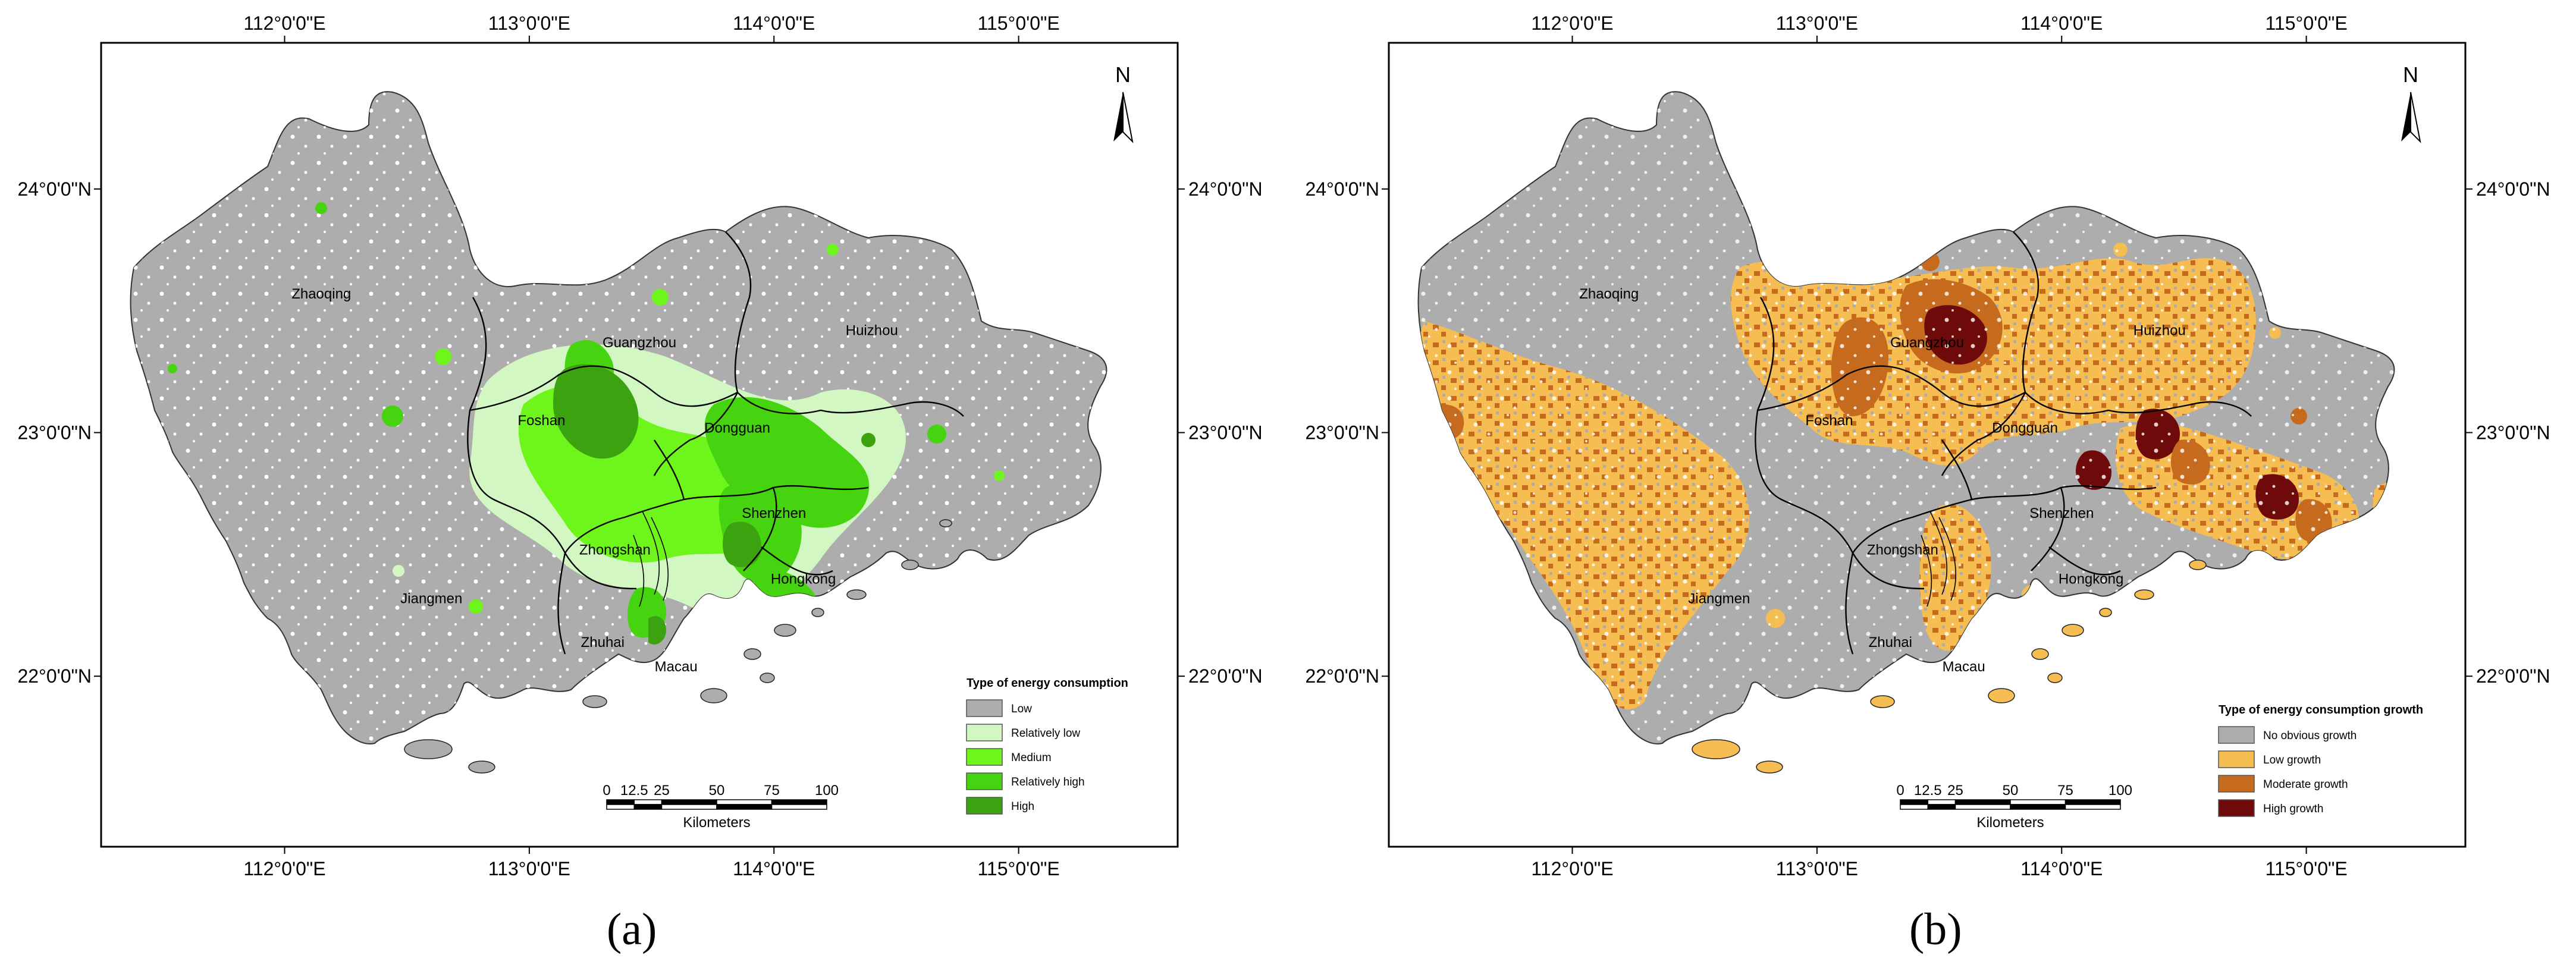  What do you see at coordinates (1031, 758) in the screenshot?
I see `legend-label: Medium` at bounding box center [1031, 758].